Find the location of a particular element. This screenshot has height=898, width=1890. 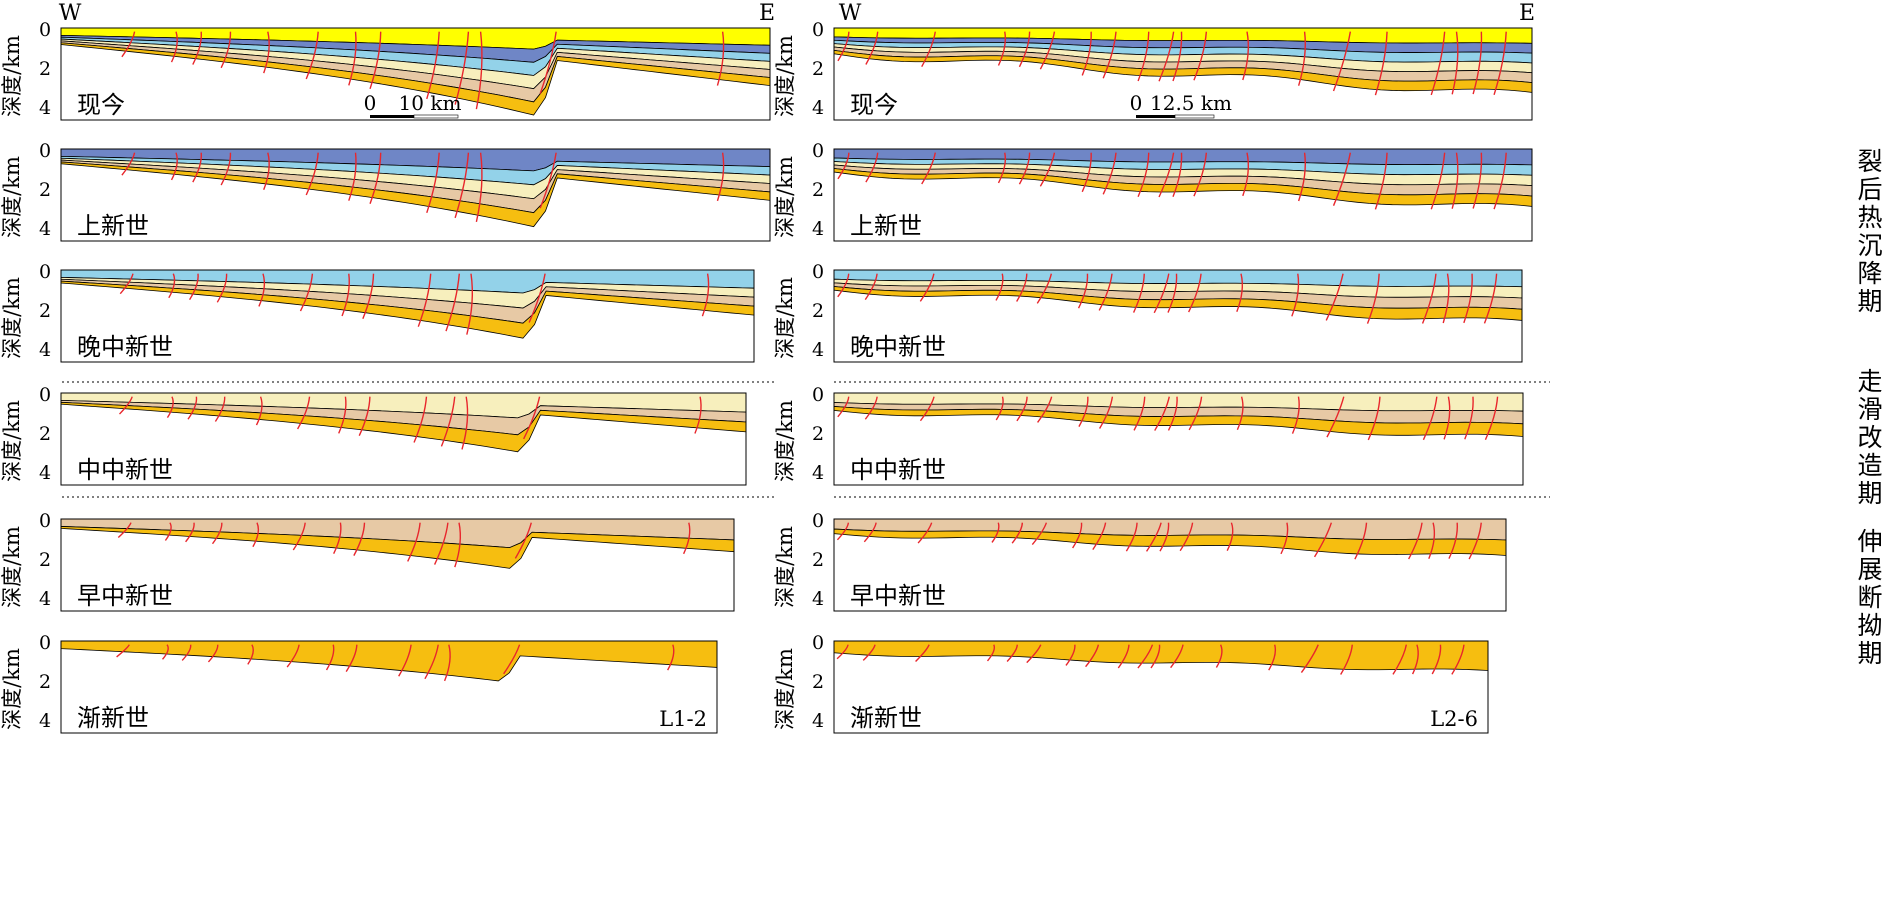

depth-tick-2: 2 is located at coordinates (818, 69).